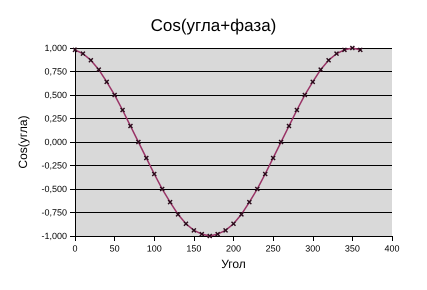 The height and width of the screenshot is (290, 427). I want to click on x-tick-label: 50, so click(115, 249).